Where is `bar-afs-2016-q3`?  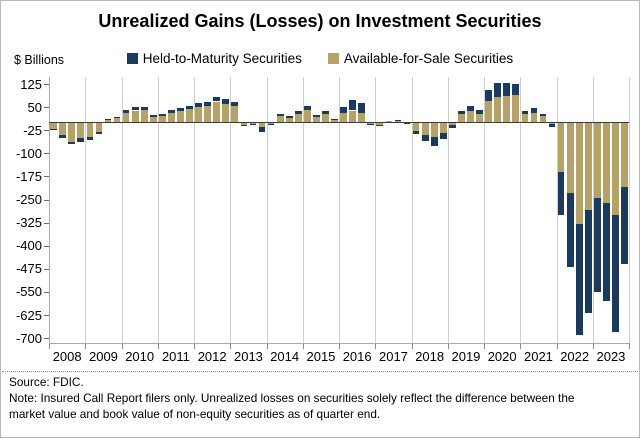
bar-afs-2016-q3 is located at coordinates (362, 117).